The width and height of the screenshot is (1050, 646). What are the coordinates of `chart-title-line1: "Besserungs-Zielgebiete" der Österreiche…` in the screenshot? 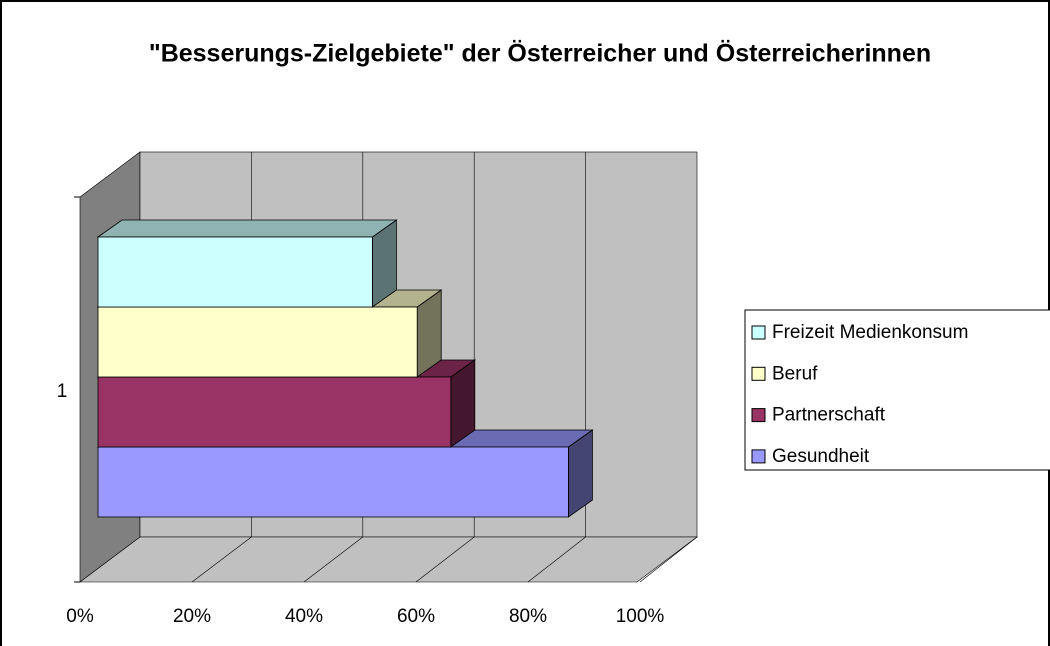 It's located at (540, 53).